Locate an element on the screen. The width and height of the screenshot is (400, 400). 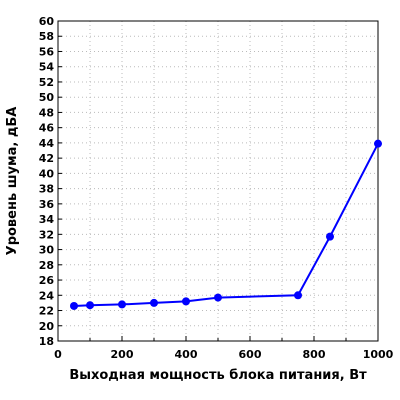
x-axis-ticks: 0 200 400 600 800 1000 is located at coordinates (224, 348).